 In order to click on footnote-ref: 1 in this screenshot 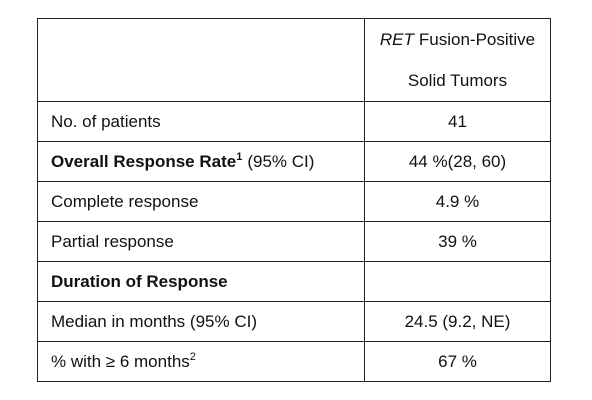, I will do `click(239, 156)`.